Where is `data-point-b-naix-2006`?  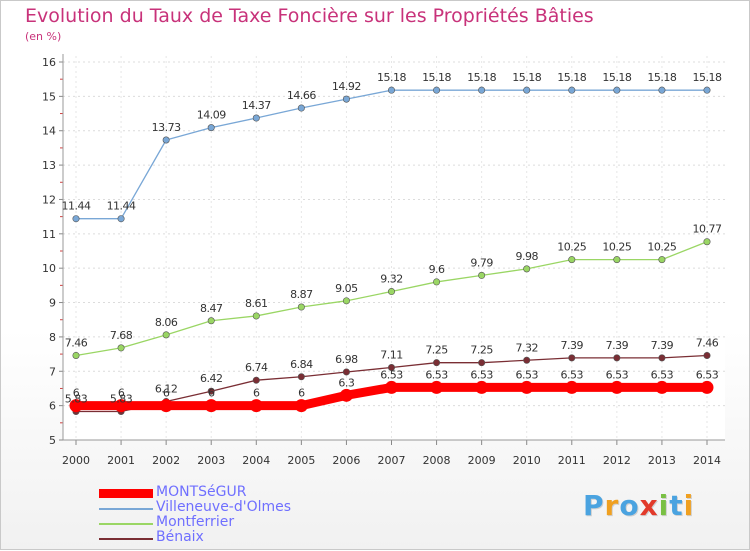
data-point-b-naix-2006 is located at coordinates (346, 372).